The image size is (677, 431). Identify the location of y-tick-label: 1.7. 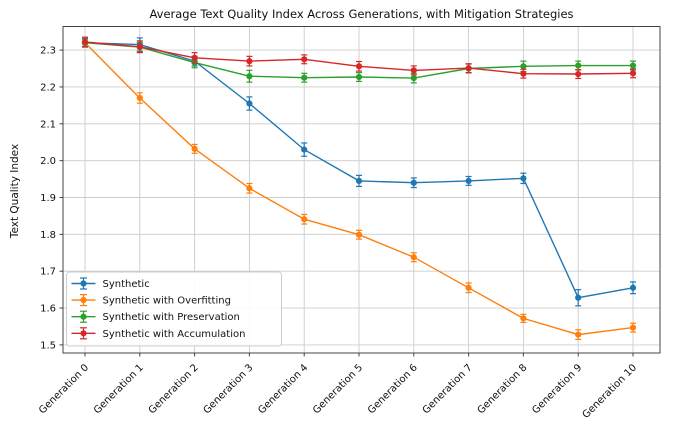
(48, 272).